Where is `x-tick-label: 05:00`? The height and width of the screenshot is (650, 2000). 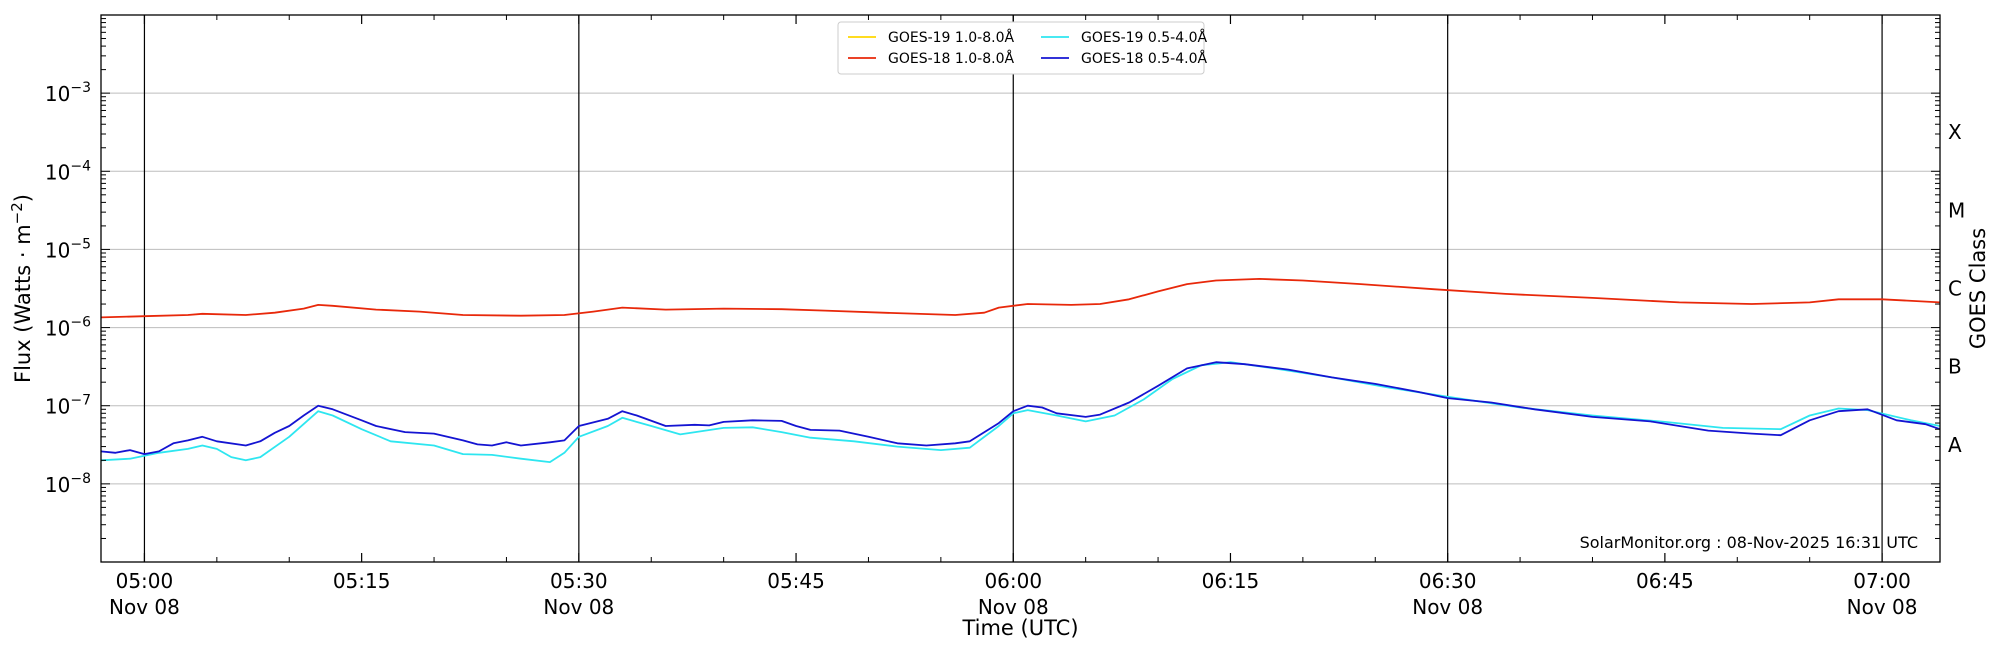
x-tick-label: 05:00 is located at coordinates (145, 581).